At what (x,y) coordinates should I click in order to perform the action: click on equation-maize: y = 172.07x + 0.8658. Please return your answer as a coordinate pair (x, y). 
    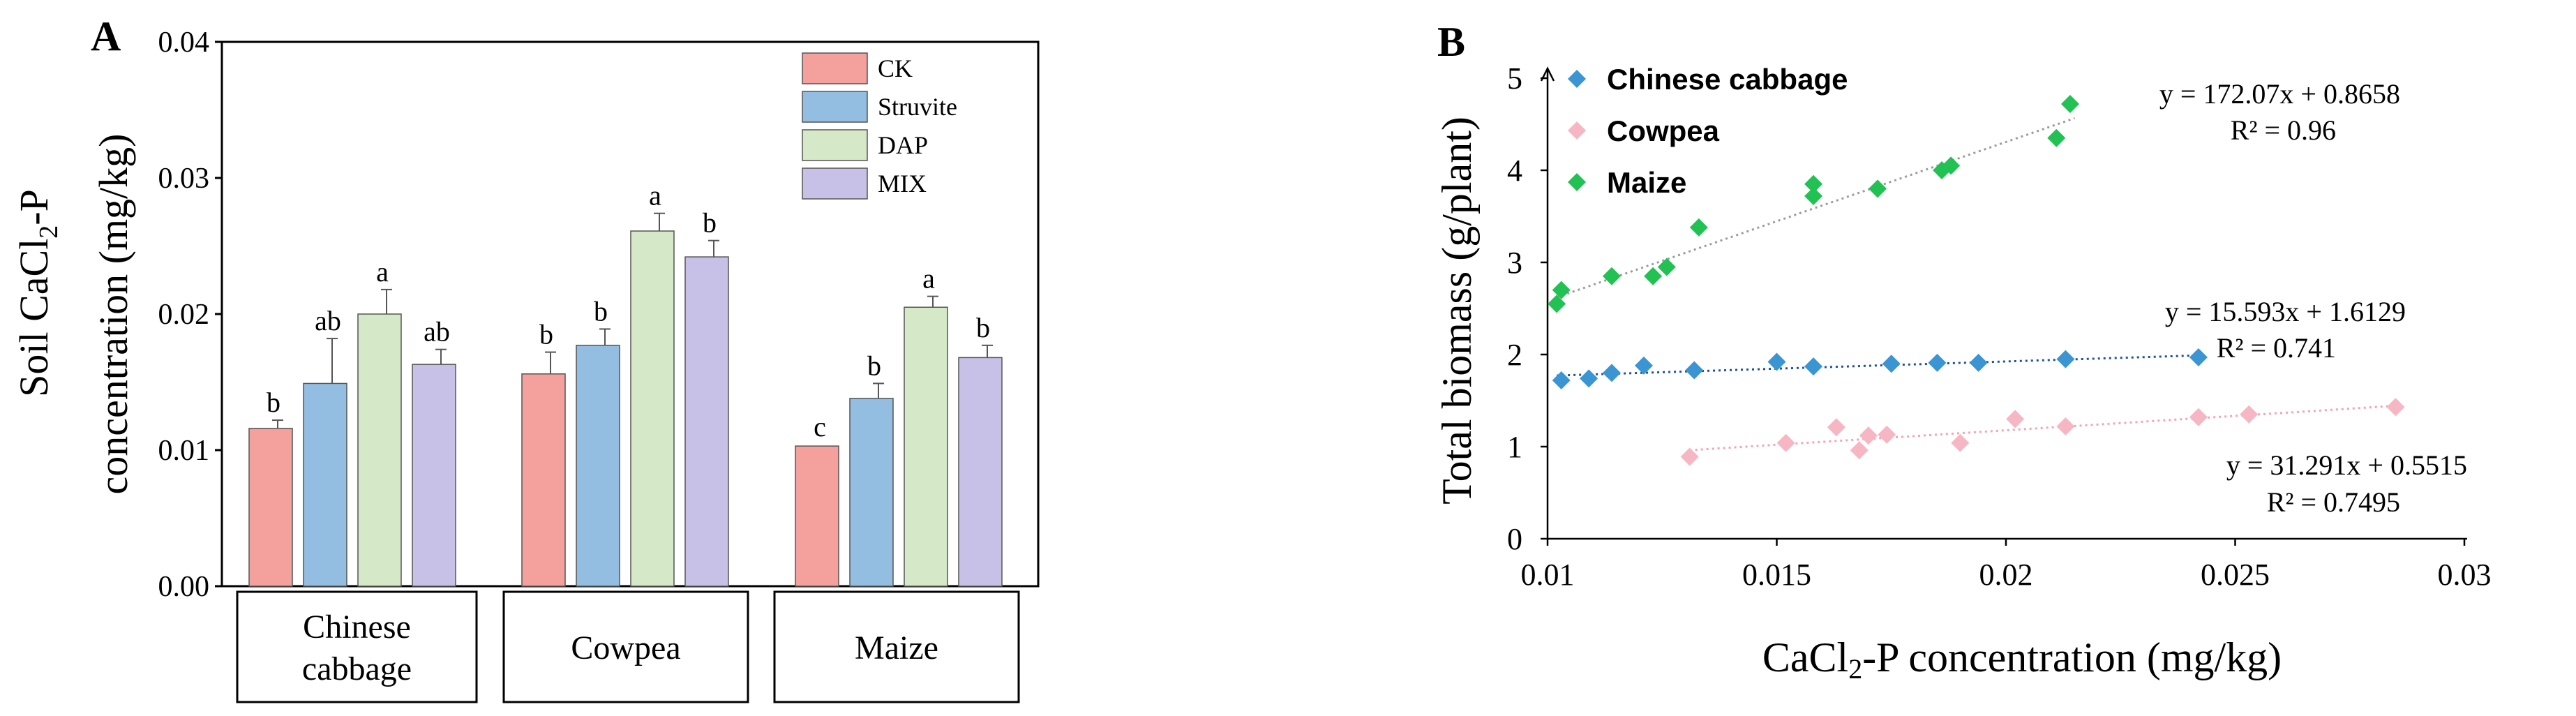
    Looking at the image, I should click on (2279, 94).